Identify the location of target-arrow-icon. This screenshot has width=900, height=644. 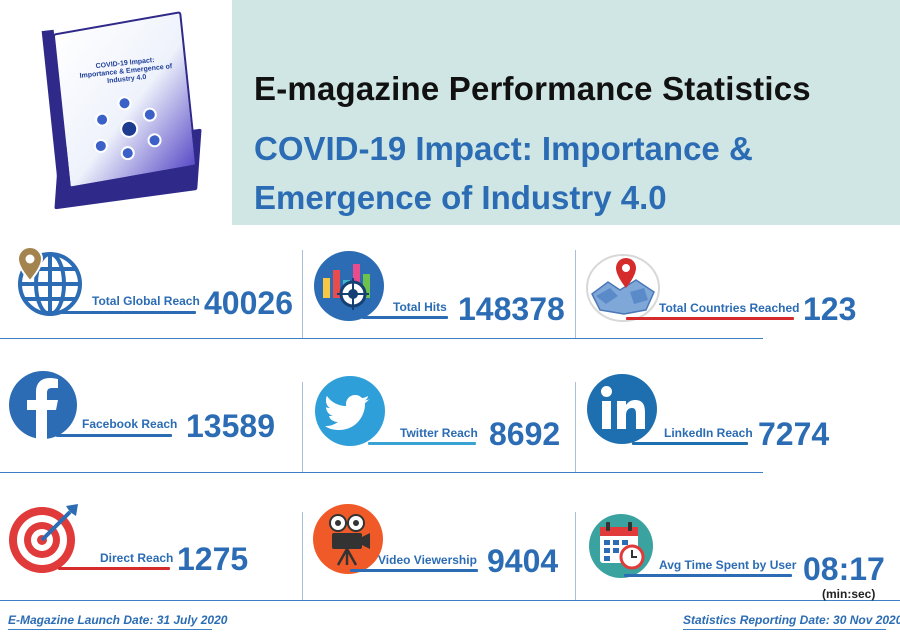
(43, 538).